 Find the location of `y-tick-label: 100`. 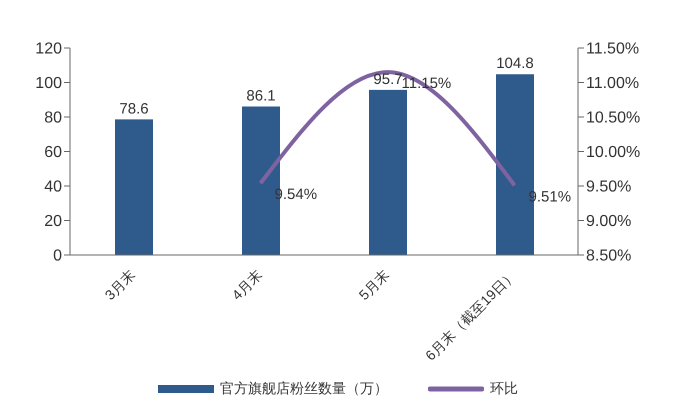

y-tick-label: 100 is located at coordinates (48, 83).